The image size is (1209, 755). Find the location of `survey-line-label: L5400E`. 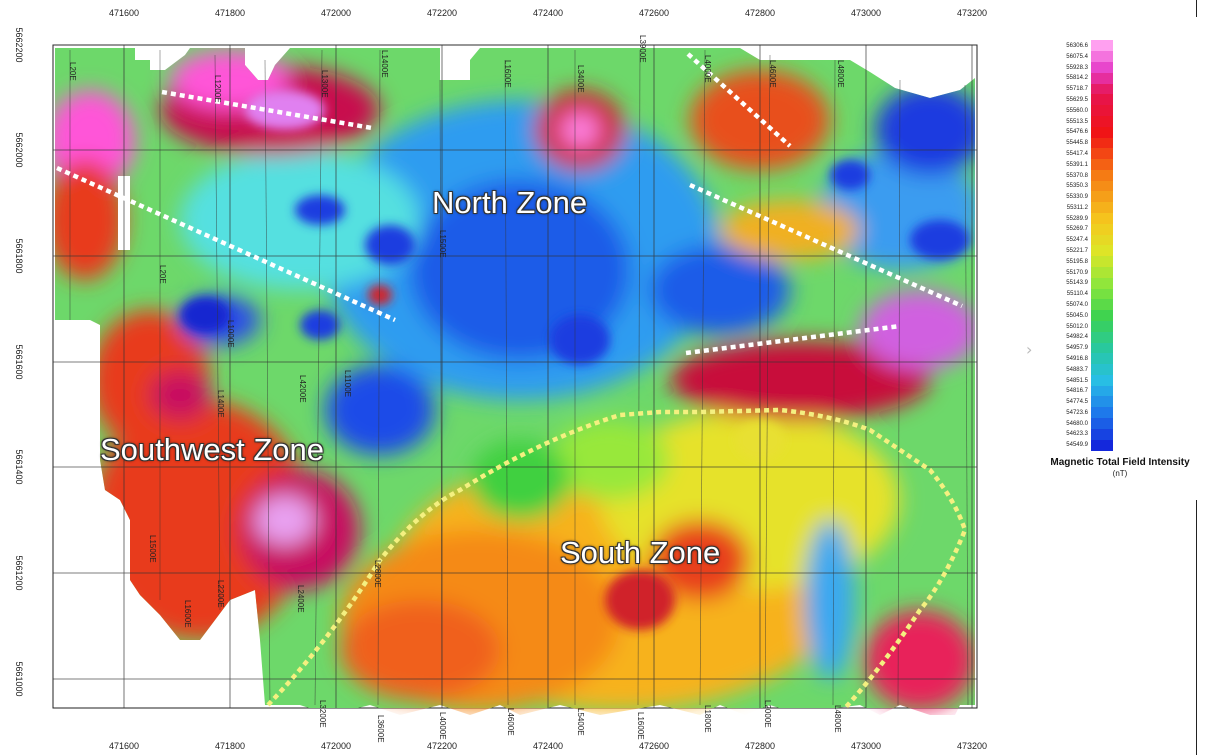

survey-line-label: L5400E is located at coordinates (580, 722).